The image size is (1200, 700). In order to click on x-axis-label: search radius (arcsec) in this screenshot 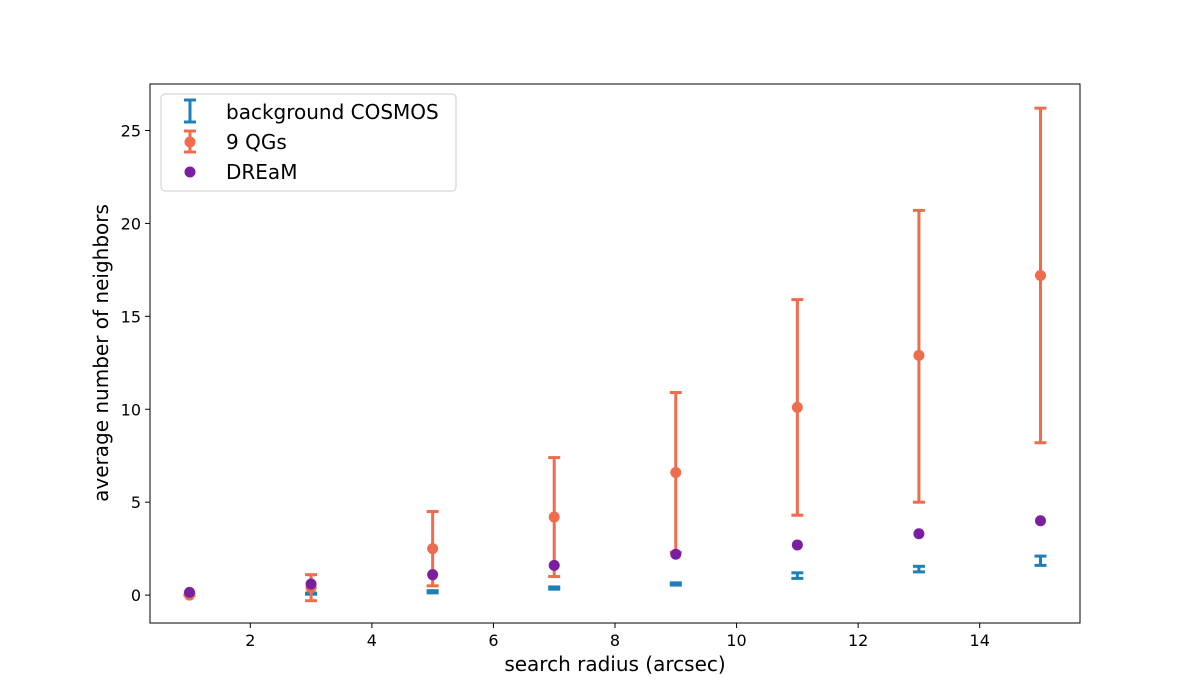, I will do `click(614, 664)`.